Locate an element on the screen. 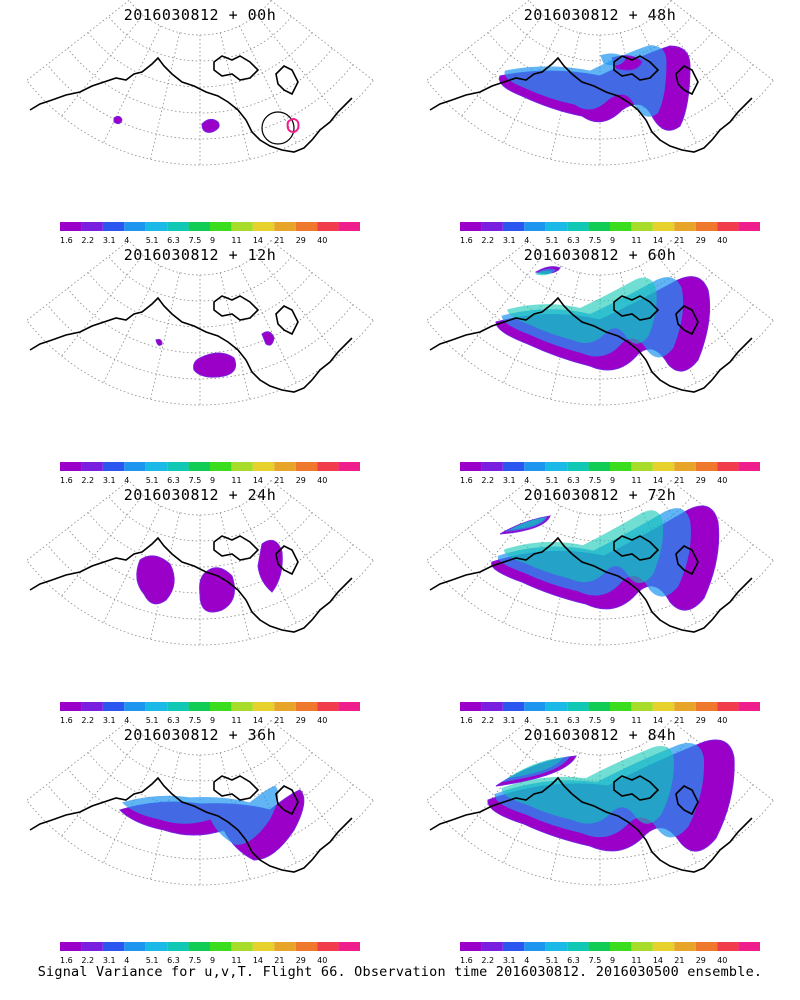  colorbar-tick-label: 5.1 is located at coordinates (552, 960).